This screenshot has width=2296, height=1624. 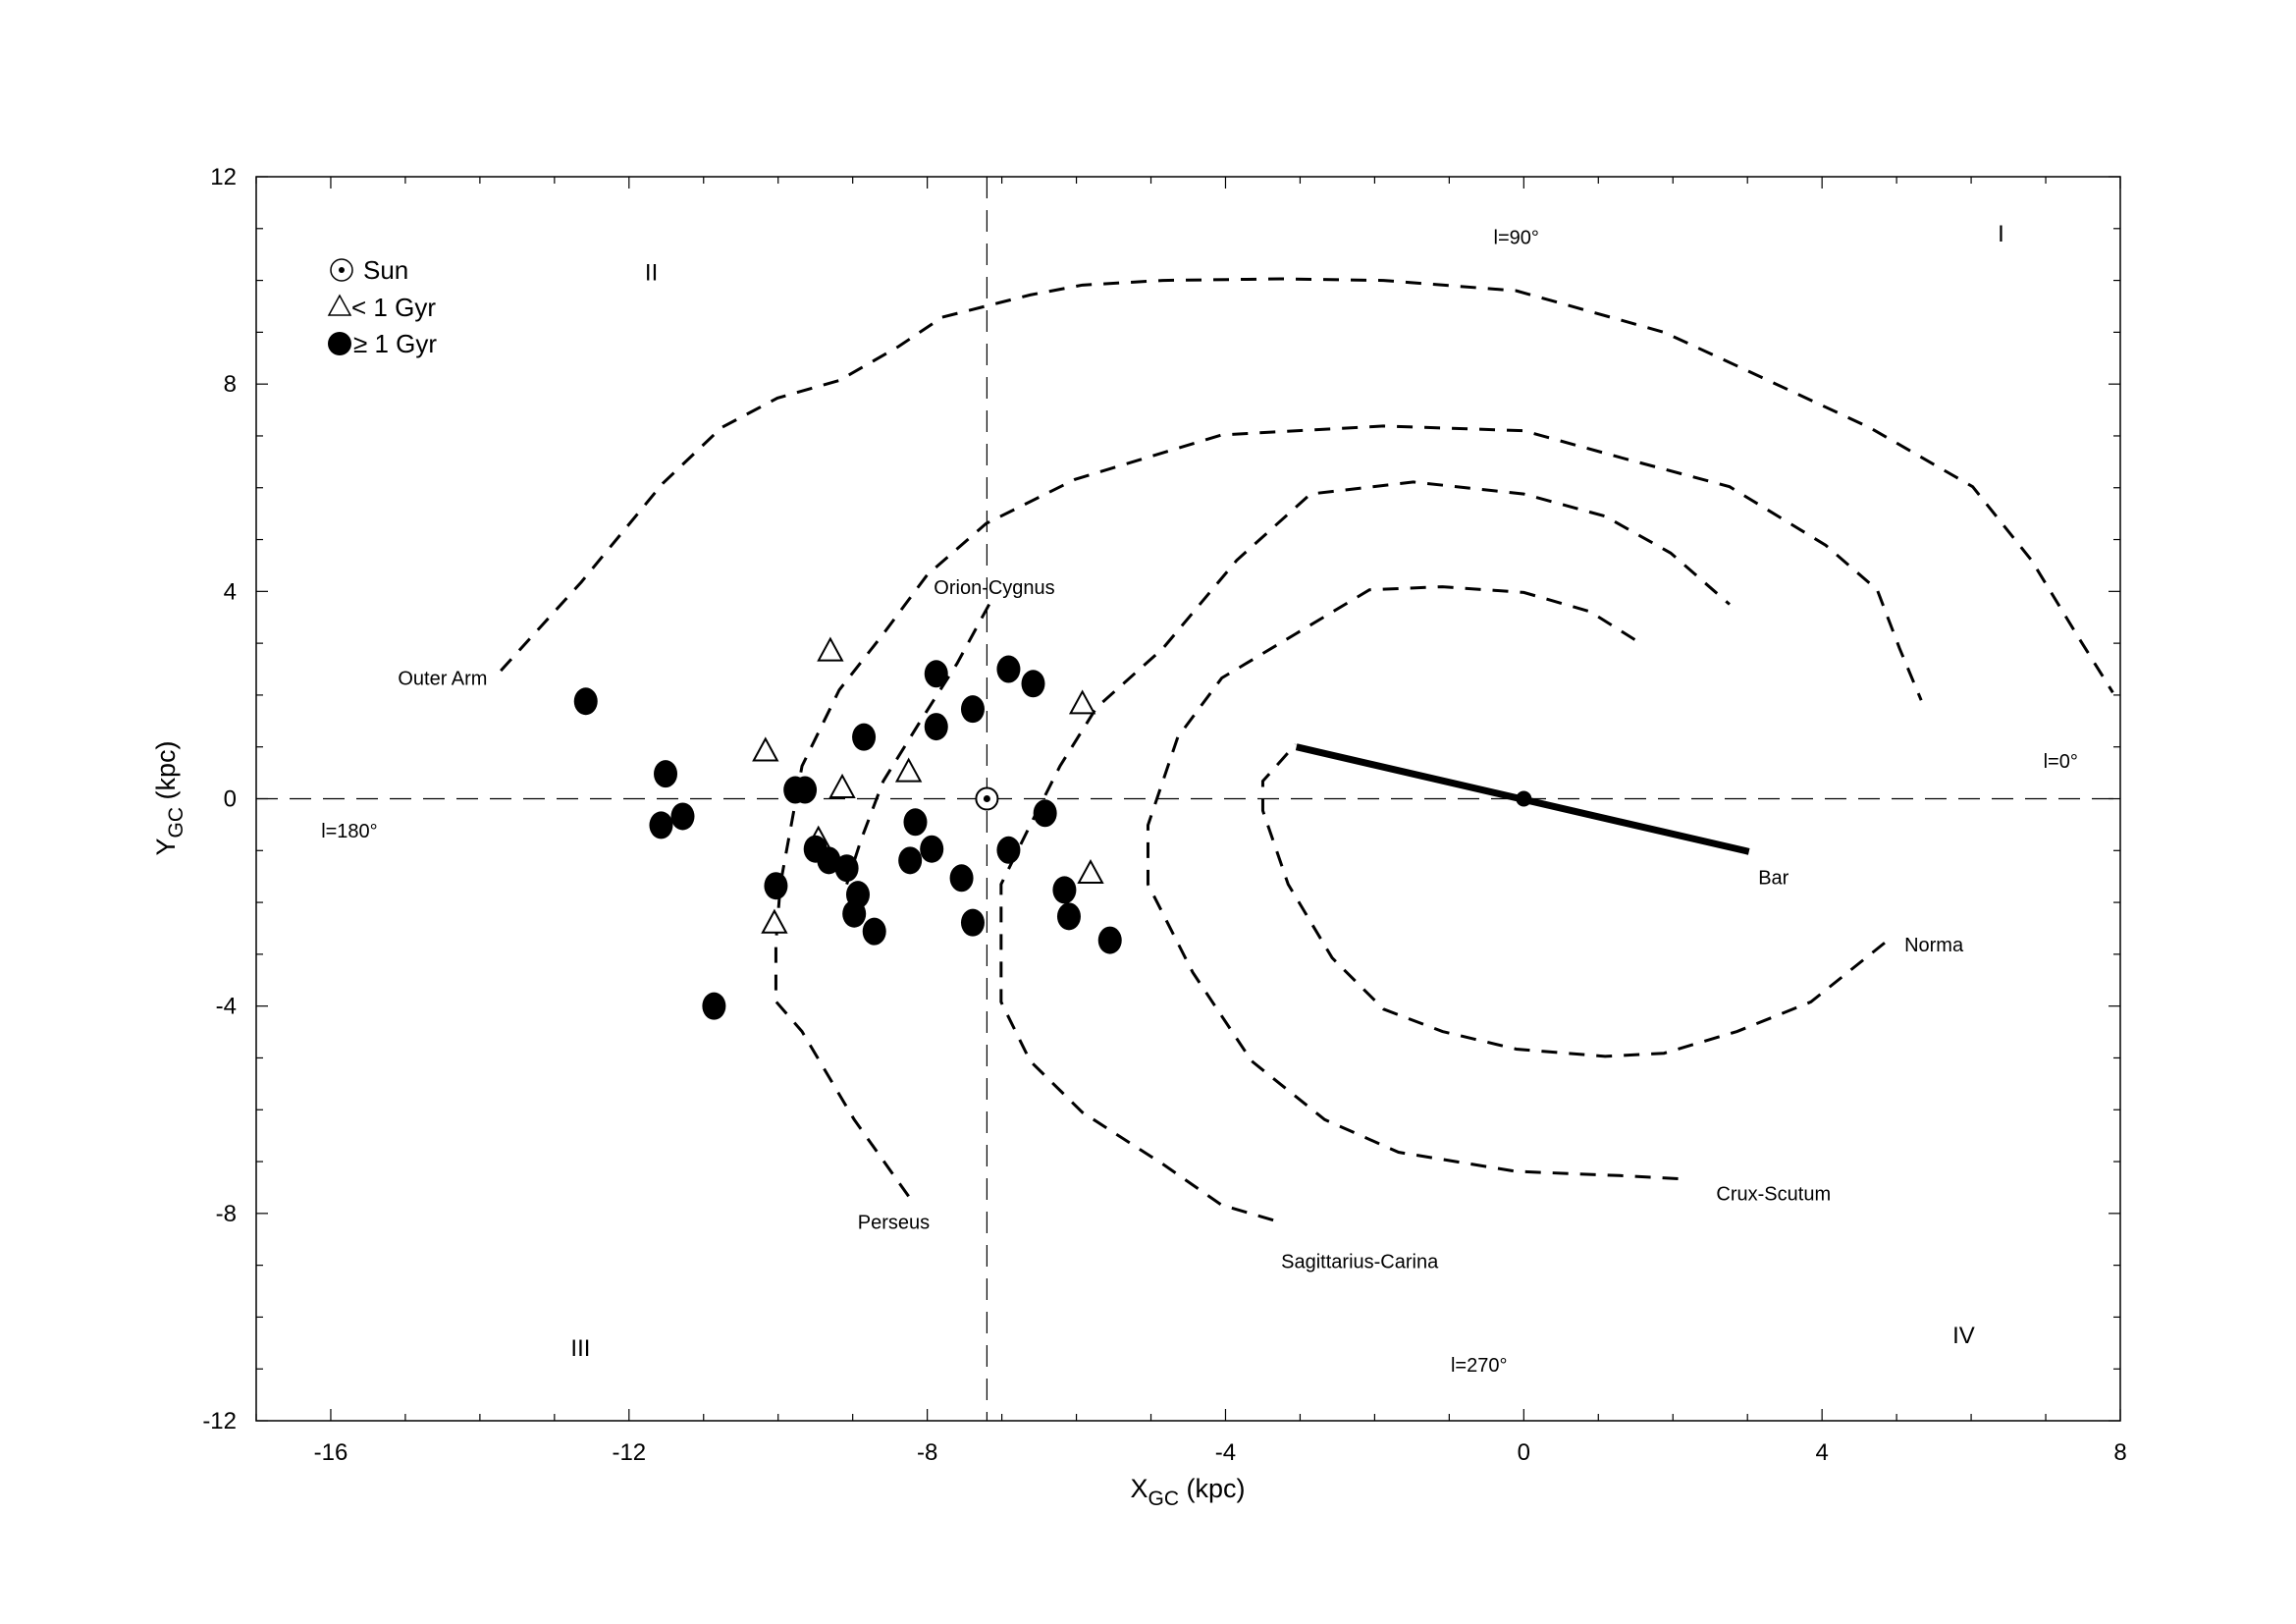 I want to click on y-axis-label-unit: (kpc), so click(x=166, y=773).